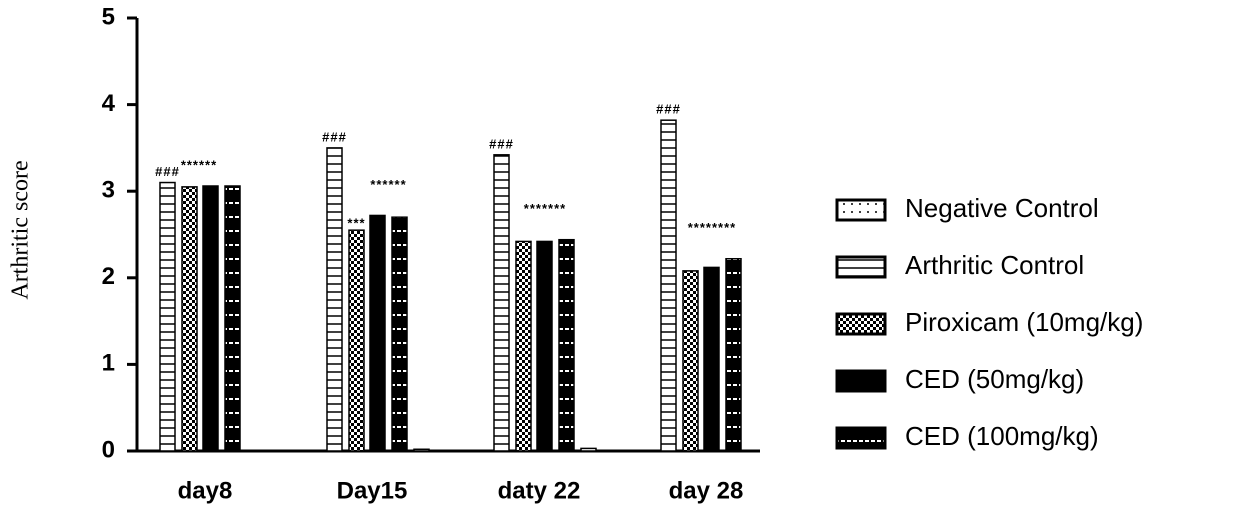 Image resolution: width=1250 pixels, height=514 pixels. What do you see at coordinates (994, 379) in the screenshot?
I see `legend-label: CED (50mg/kg)` at bounding box center [994, 379].